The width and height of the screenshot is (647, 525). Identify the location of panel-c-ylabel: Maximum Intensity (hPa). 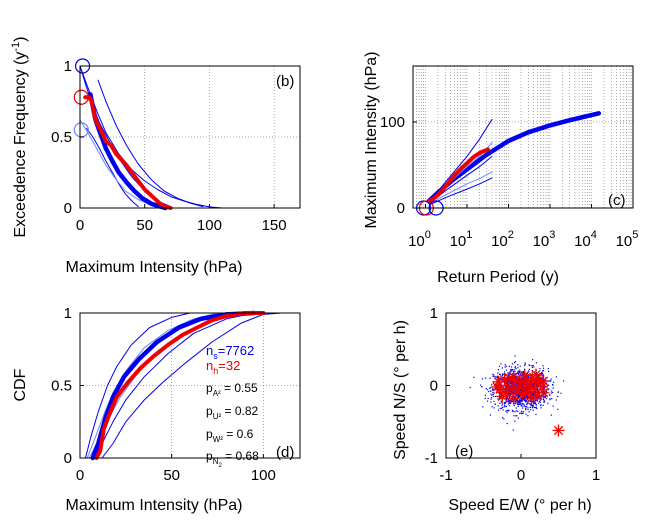
(371, 140).